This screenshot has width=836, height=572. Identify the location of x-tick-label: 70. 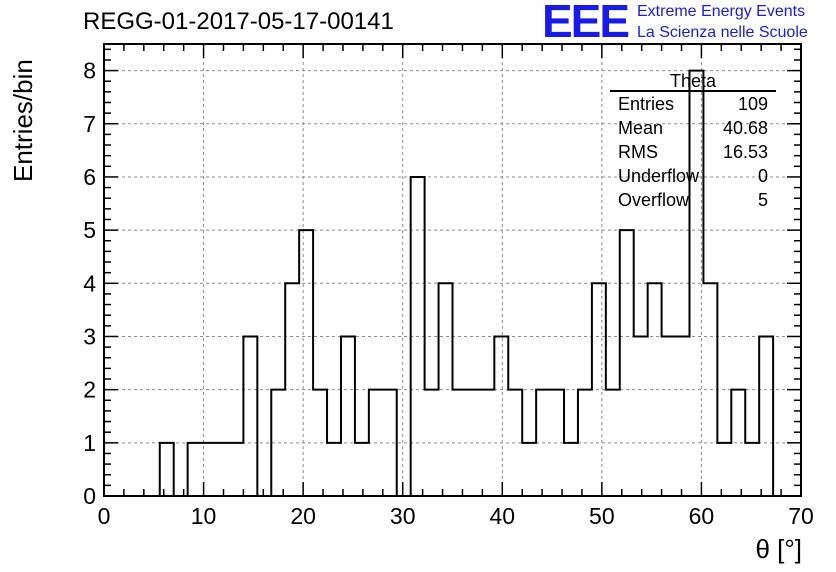
(801, 516).